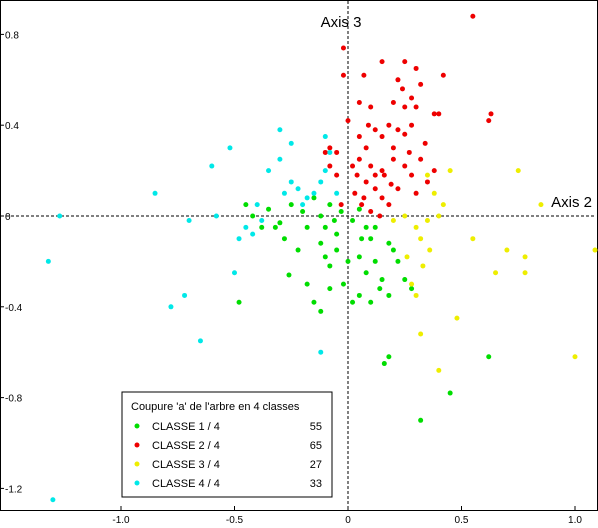 This screenshot has height=528, width=598. Describe the element at coordinates (348, 520) in the screenshot. I see `x-tick-label: 0` at that location.